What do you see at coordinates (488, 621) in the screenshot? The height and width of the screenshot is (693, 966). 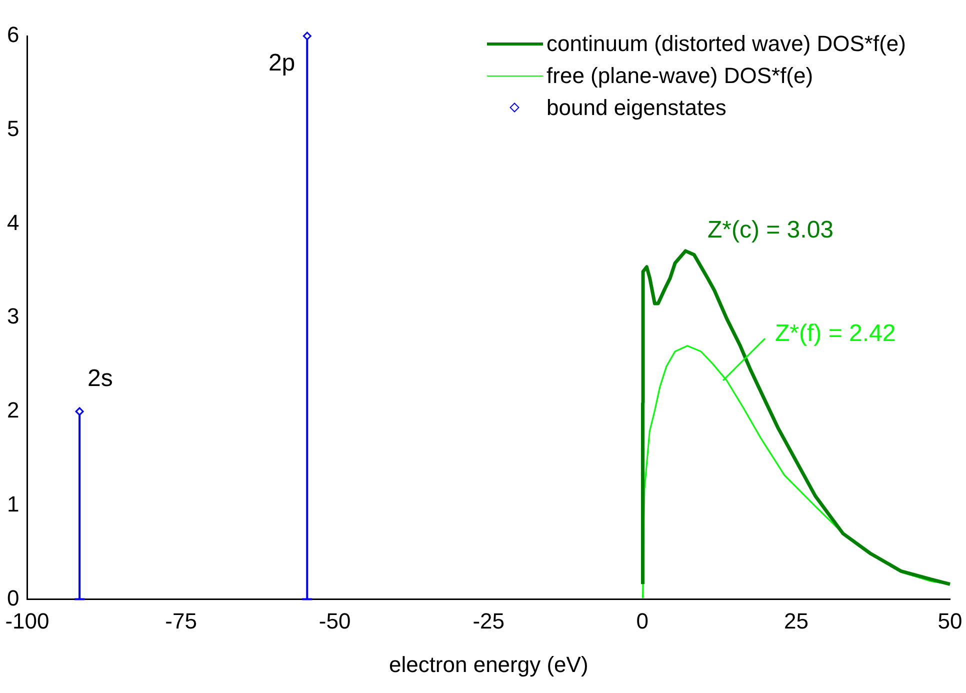 I see `x-tick-label: -25` at bounding box center [488, 621].